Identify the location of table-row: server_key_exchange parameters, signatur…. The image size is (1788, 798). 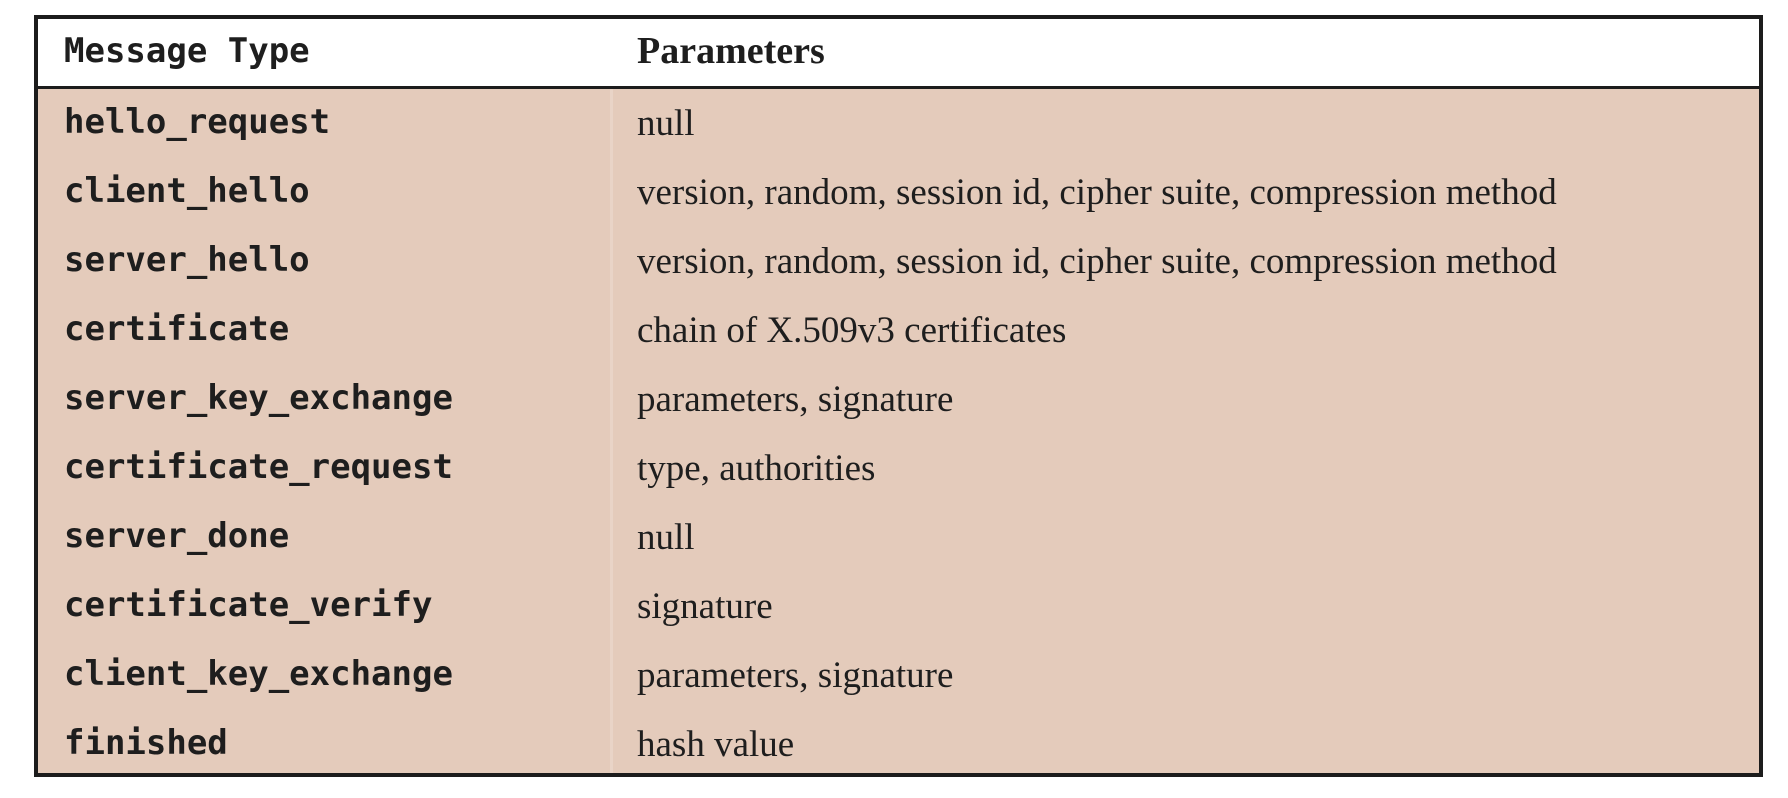
(898, 399).